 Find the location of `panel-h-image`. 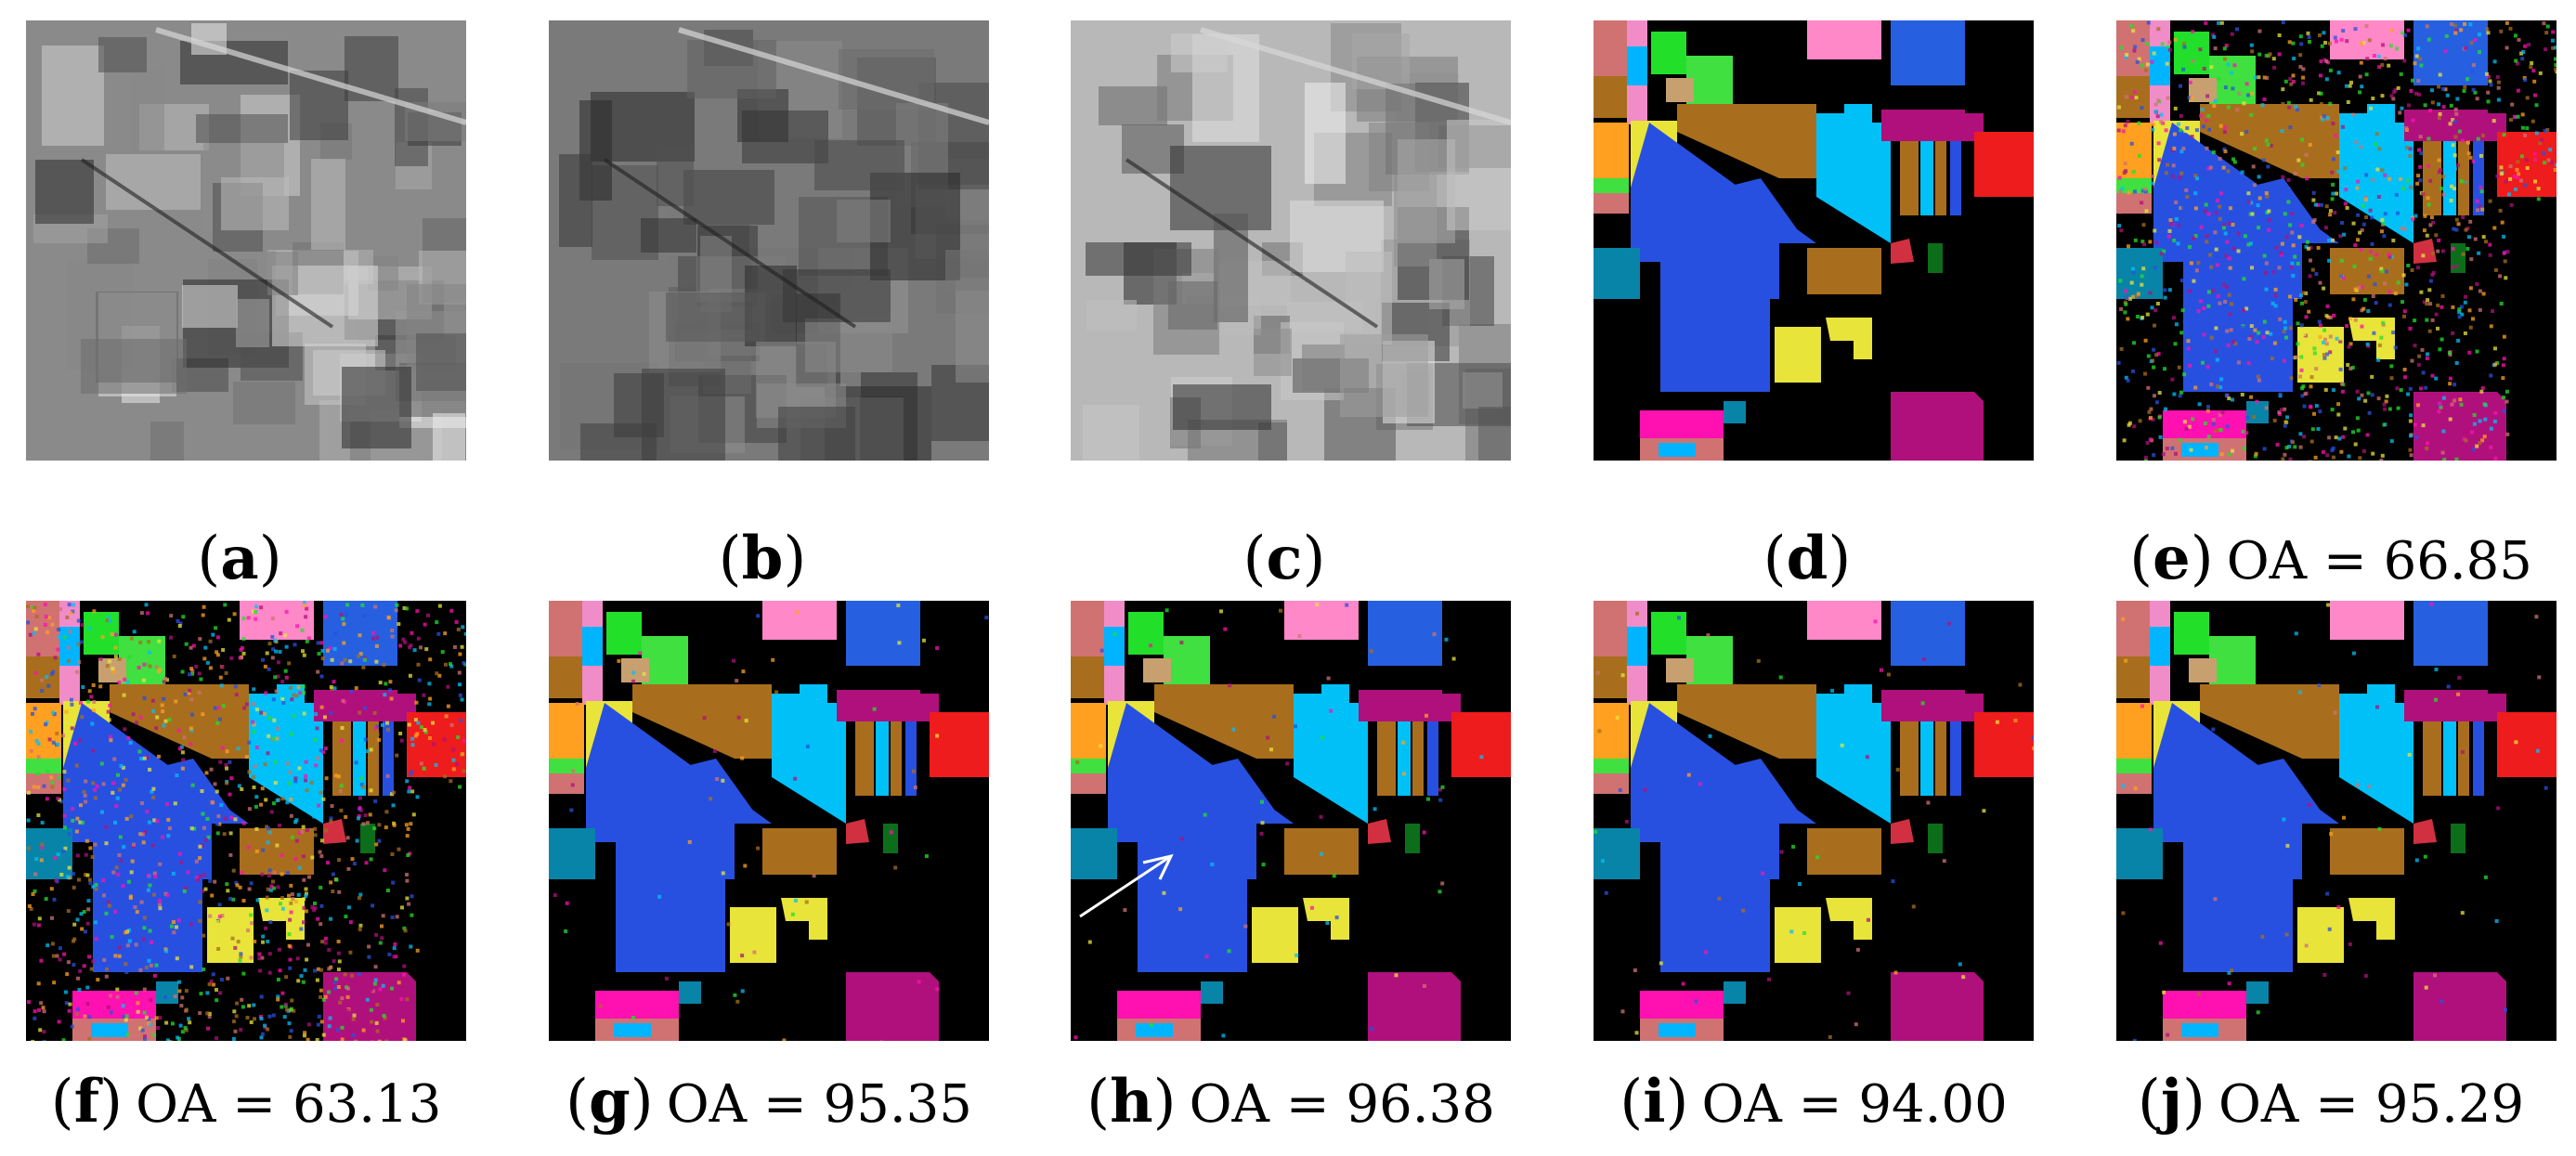

panel-h-image is located at coordinates (1291, 821).